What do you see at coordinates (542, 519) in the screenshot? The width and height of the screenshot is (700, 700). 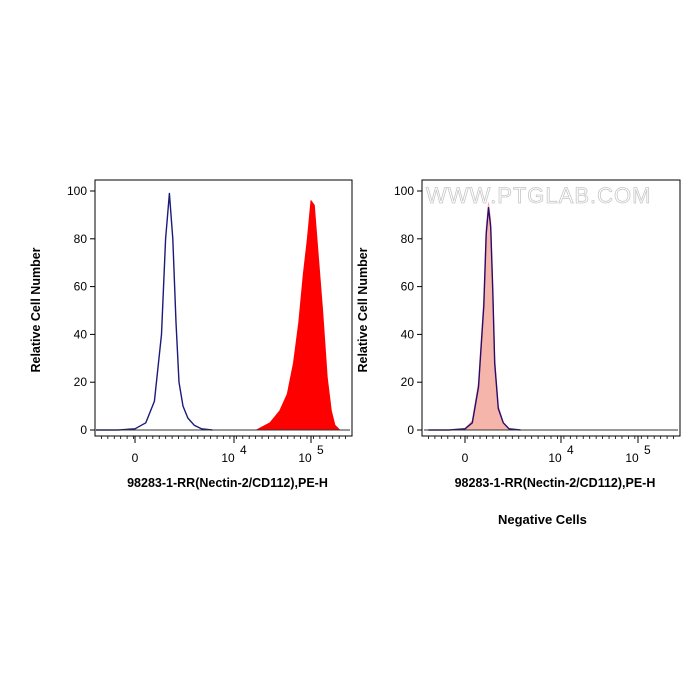 I see `negative-cells-caption: Negative Cells` at bounding box center [542, 519].